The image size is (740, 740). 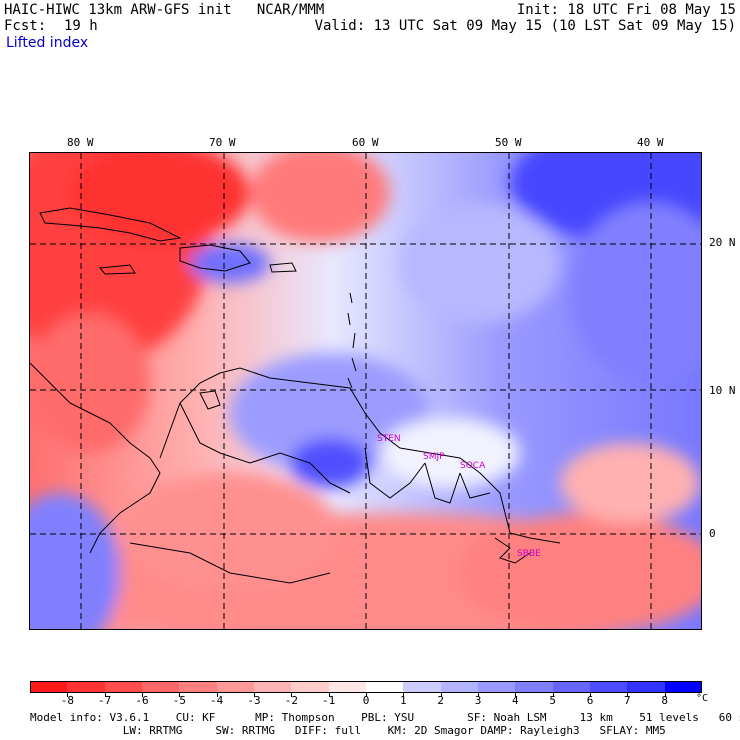 What do you see at coordinates (440, 700) in the screenshot?
I see `colorbar-tick-label: 2` at bounding box center [440, 700].